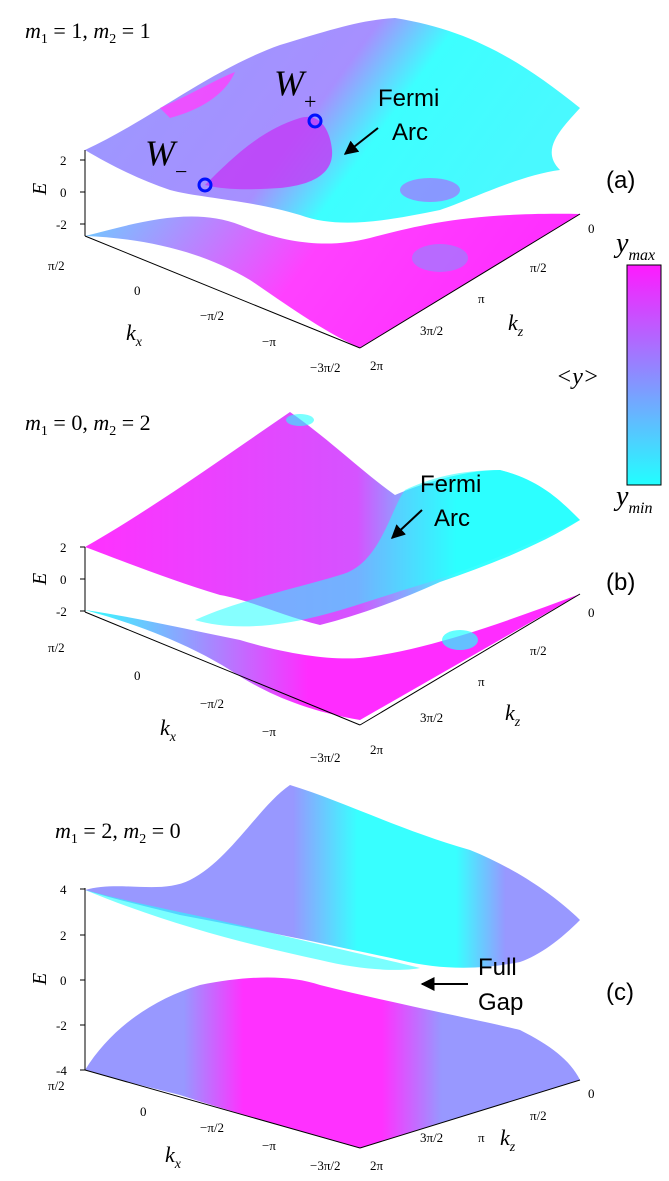 This screenshot has height=1181, width=669. What do you see at coordinates (500, 1002) in the screenshot?
I see `annotation-line-2: Gap` at bounding box center [500, 1002].